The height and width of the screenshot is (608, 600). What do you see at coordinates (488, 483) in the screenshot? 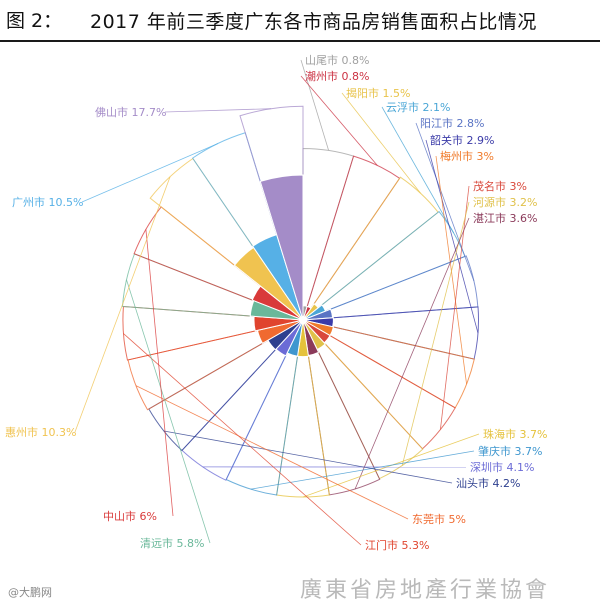
I see `slice-label: 汕头市 4.2%` at bounding box center [488, 483].